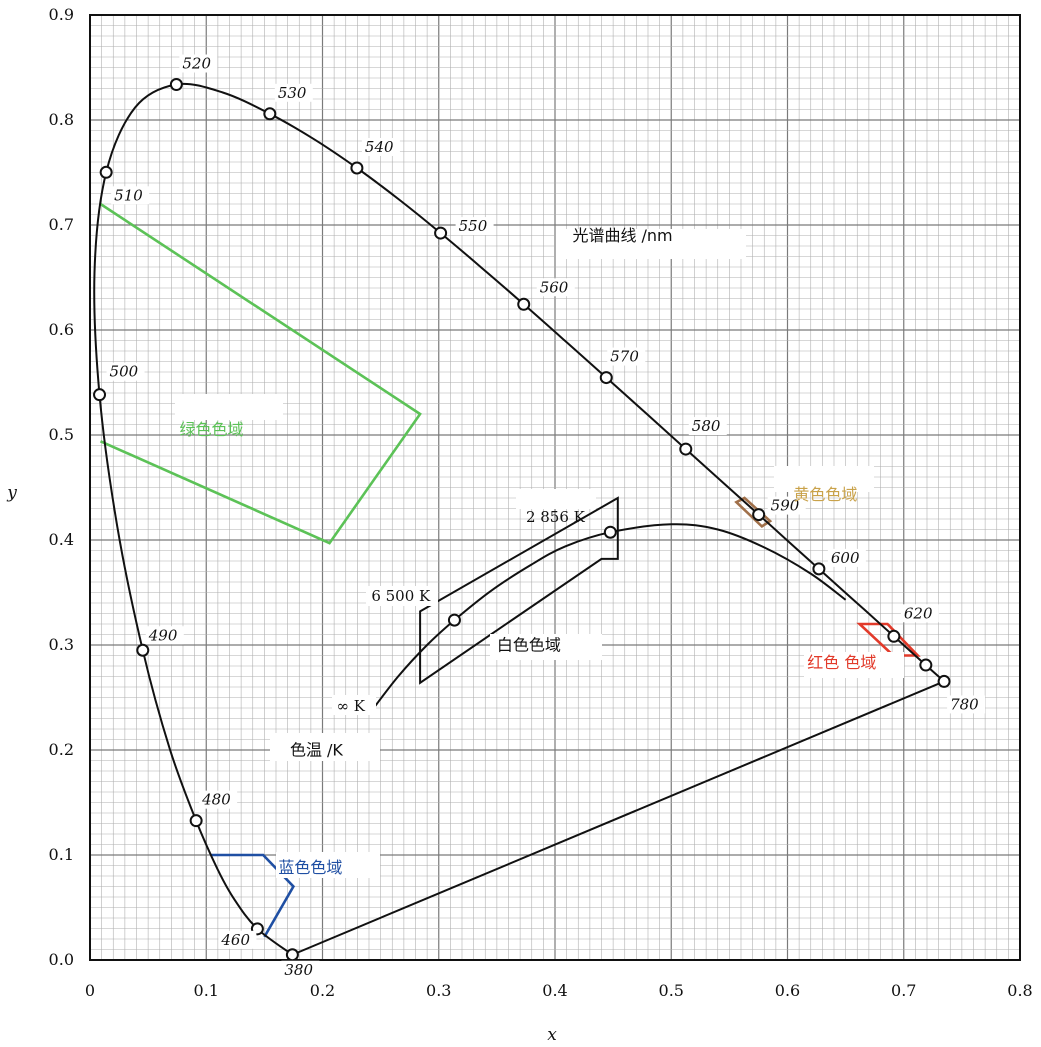 Image resolution: width=1041 pixels, height=1047 pixels. Describe the element at coordinates (554, 990) in the screenshot. I see `x-tick-label: 0.4` at that location.